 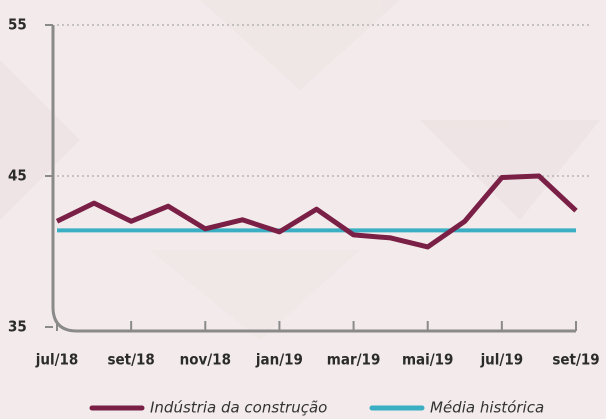 I want to click on legend-label: Indústria da construção, so click(x=238, y=408).